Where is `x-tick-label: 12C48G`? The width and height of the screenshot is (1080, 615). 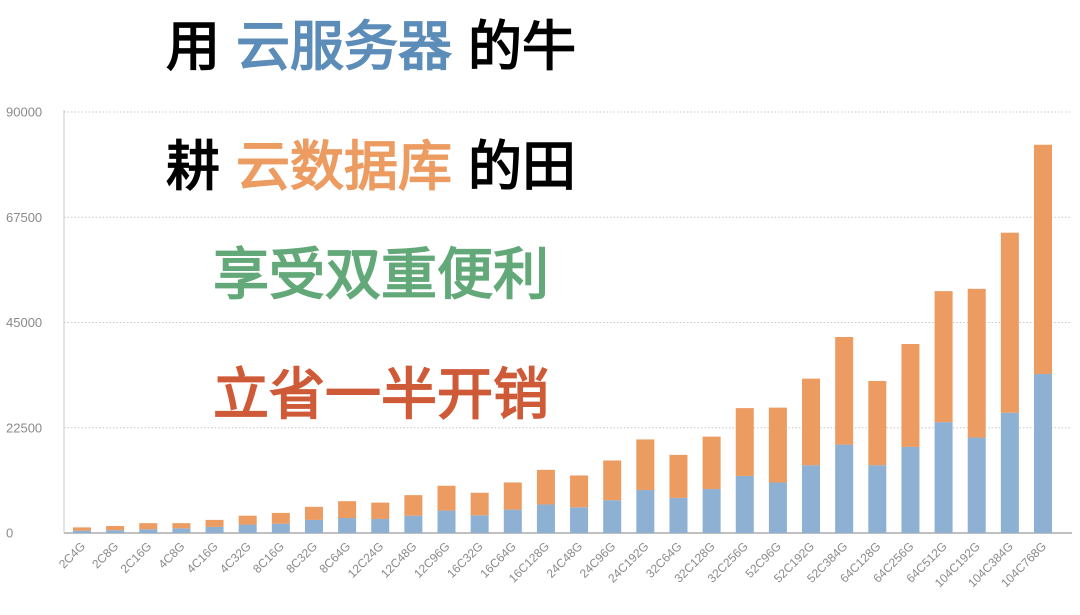 x-tick-label: 12C48G is located at coordinates (399, 560).